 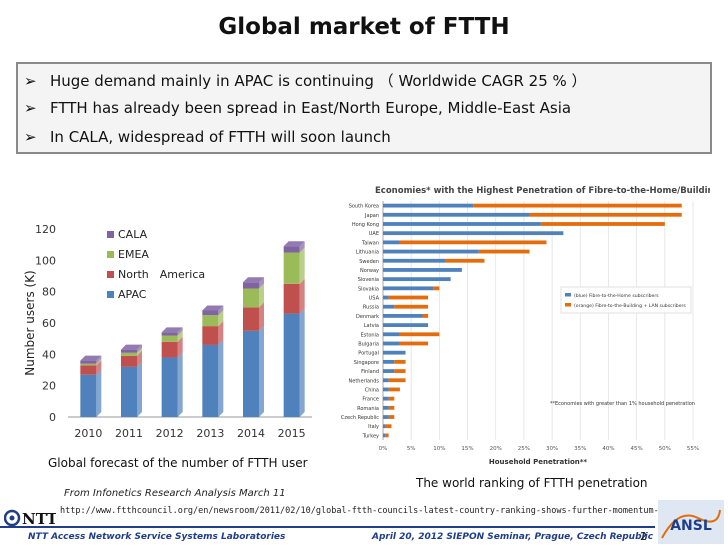 I want to click on category-label: Estonia, so click(x=370, y=335).